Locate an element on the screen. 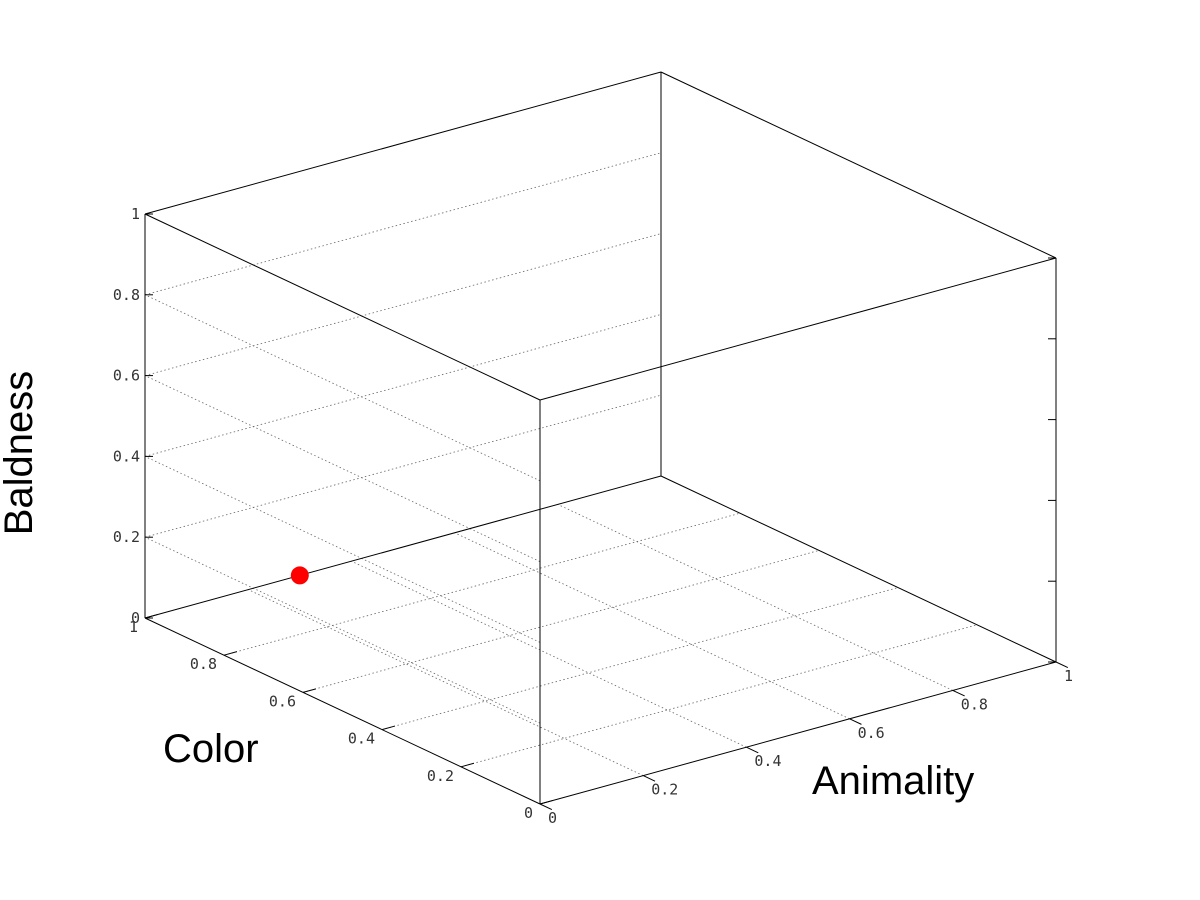 Image resolution: width=1200 pixels, height=900 pixels. z-tick-label: 0.8 is located at coordinates (126, 295).